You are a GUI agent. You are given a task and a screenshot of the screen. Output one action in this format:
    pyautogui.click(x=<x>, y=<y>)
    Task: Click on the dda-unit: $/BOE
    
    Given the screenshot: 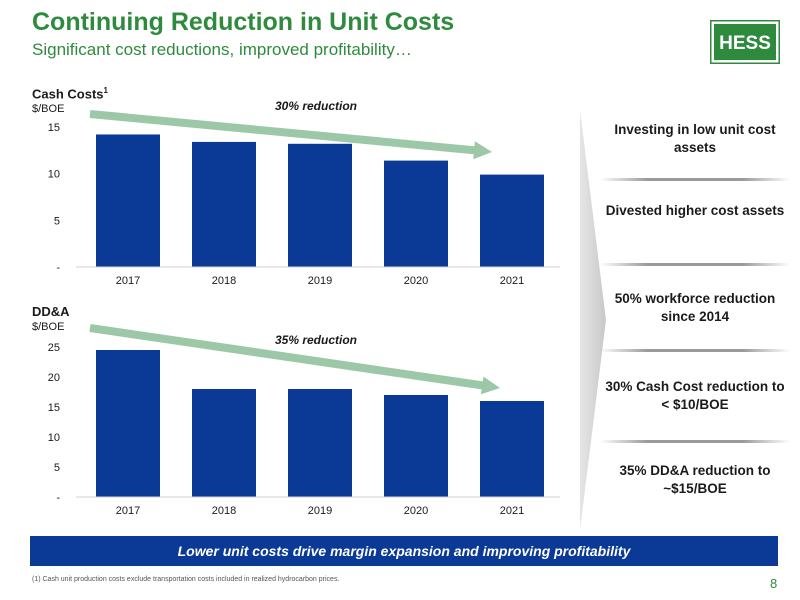 What is the action you would take?
    pyautogui.click(x=48, y=327)
    